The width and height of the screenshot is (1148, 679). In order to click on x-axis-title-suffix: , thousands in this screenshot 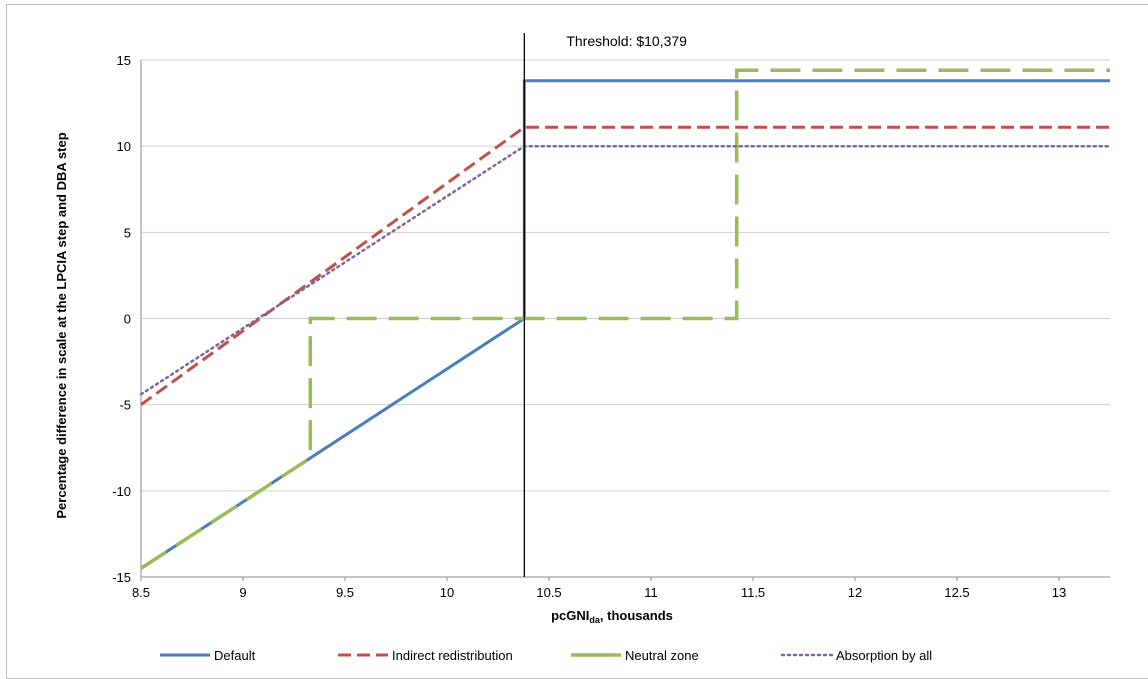, I will do `click(636, 615)`.